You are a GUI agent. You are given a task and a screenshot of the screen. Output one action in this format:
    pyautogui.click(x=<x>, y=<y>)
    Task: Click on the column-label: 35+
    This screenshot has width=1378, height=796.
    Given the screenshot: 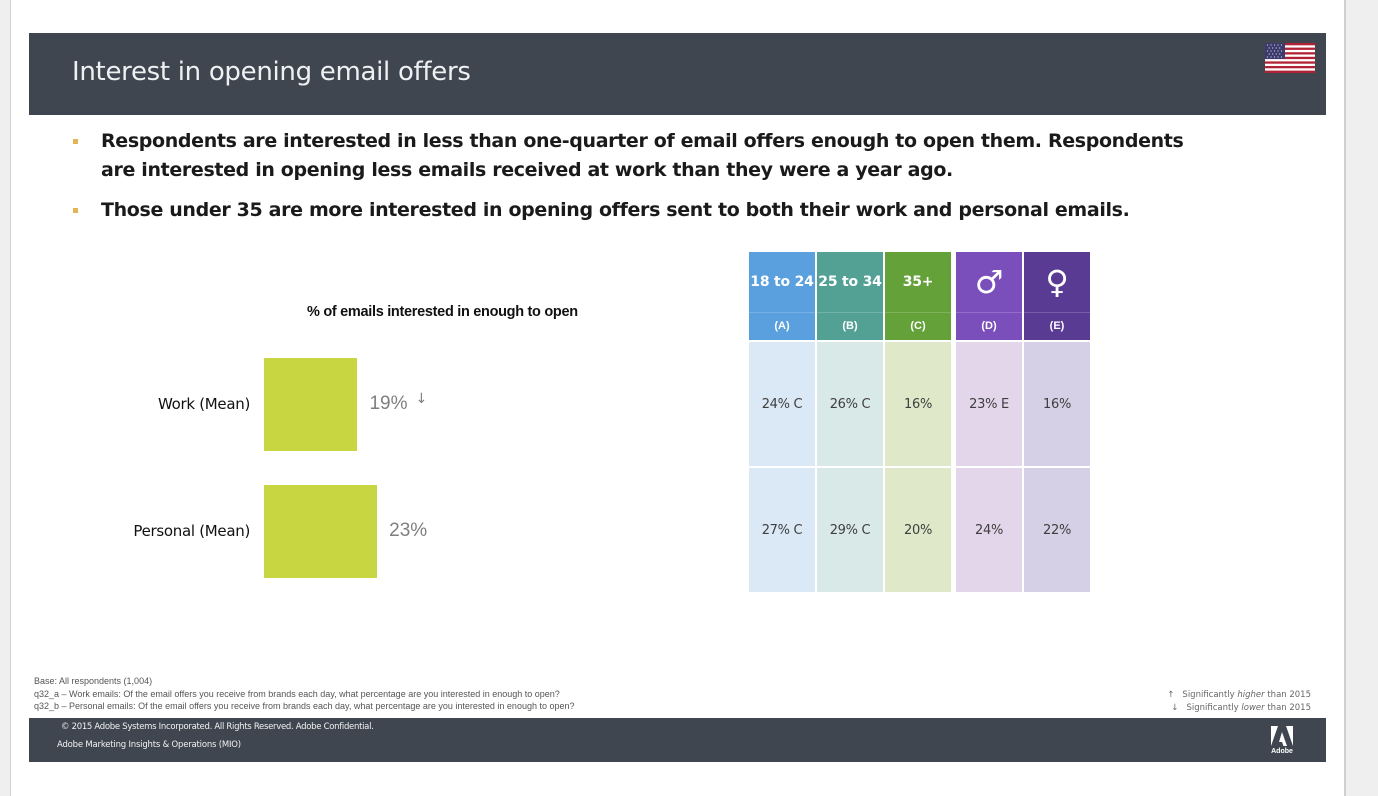 What is the action you would take?
    pyautogui.click(x=918, y=282)
    